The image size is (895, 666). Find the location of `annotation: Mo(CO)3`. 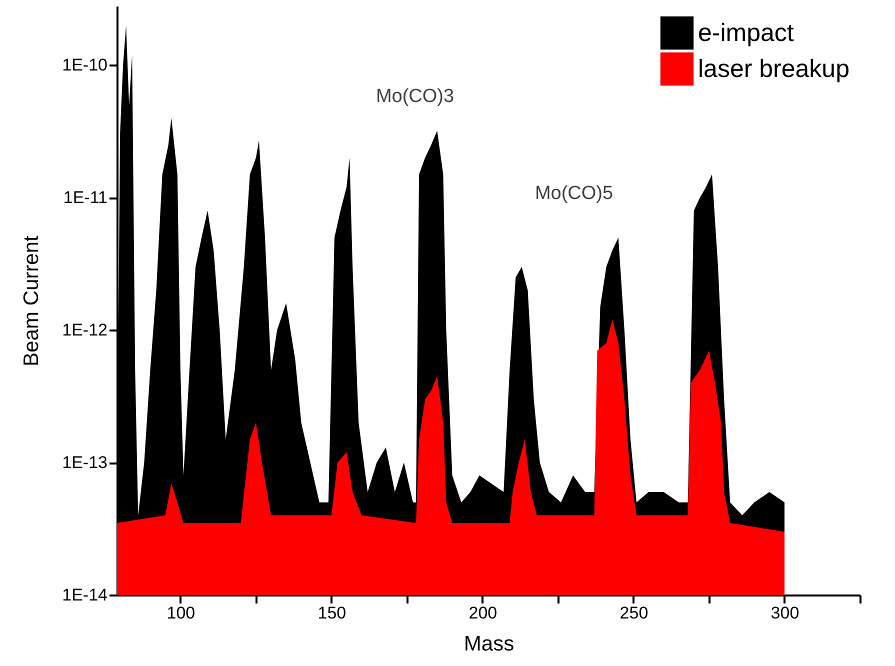

annotation: Mo(CO)3 is located at coordinates (415, 96).